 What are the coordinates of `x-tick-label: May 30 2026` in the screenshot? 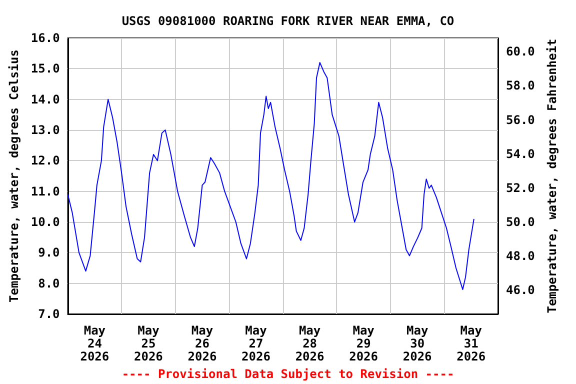 It's located at (417, 344).